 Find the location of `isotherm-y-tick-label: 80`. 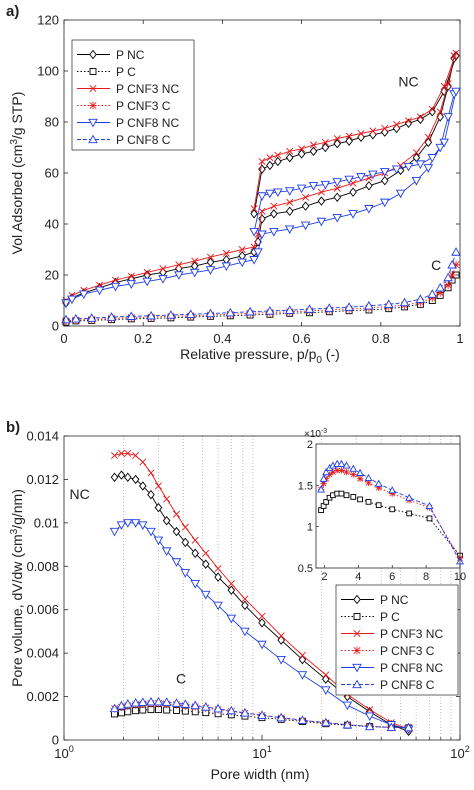

isotherm-y-tick-label: 80 is located at coordinates (52, 122).